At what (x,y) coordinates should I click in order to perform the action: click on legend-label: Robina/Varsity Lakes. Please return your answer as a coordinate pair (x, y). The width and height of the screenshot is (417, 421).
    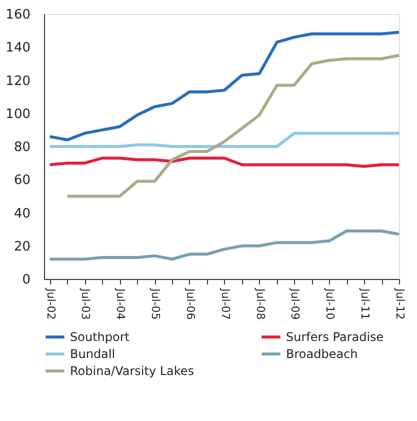
    Looking at the image, I should click on (132, 371).